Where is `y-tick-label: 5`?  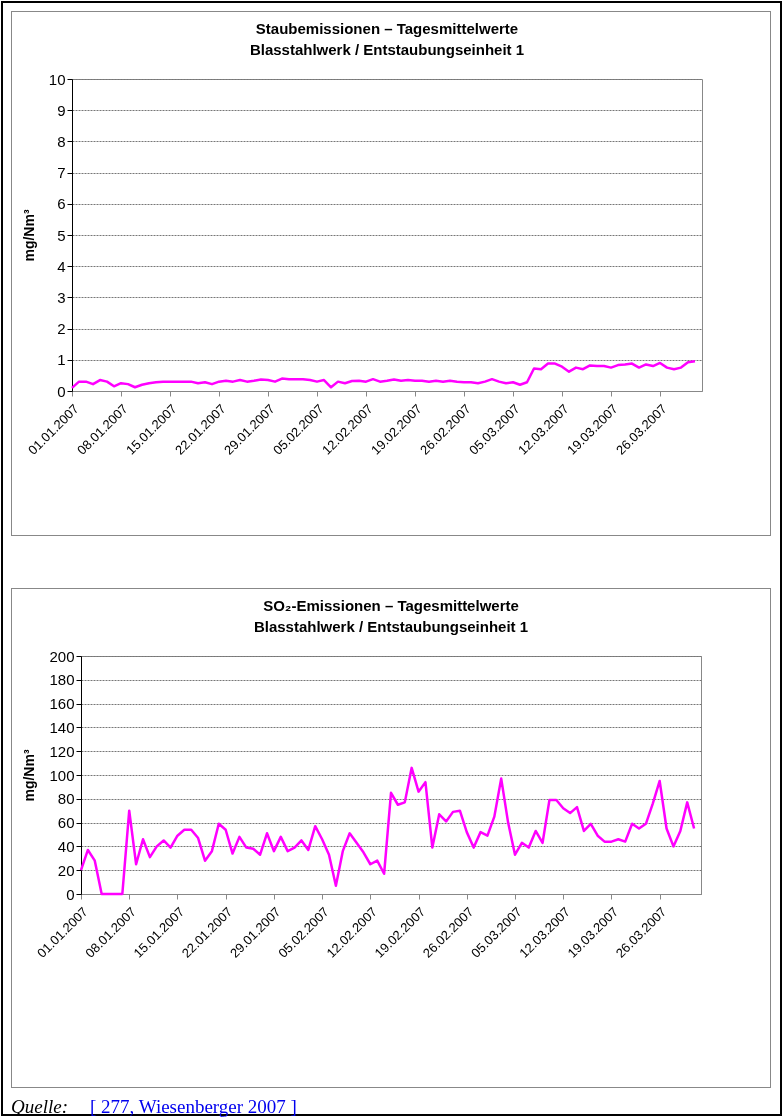
y-tick-label: 5 is located at coordinates (61, 235).